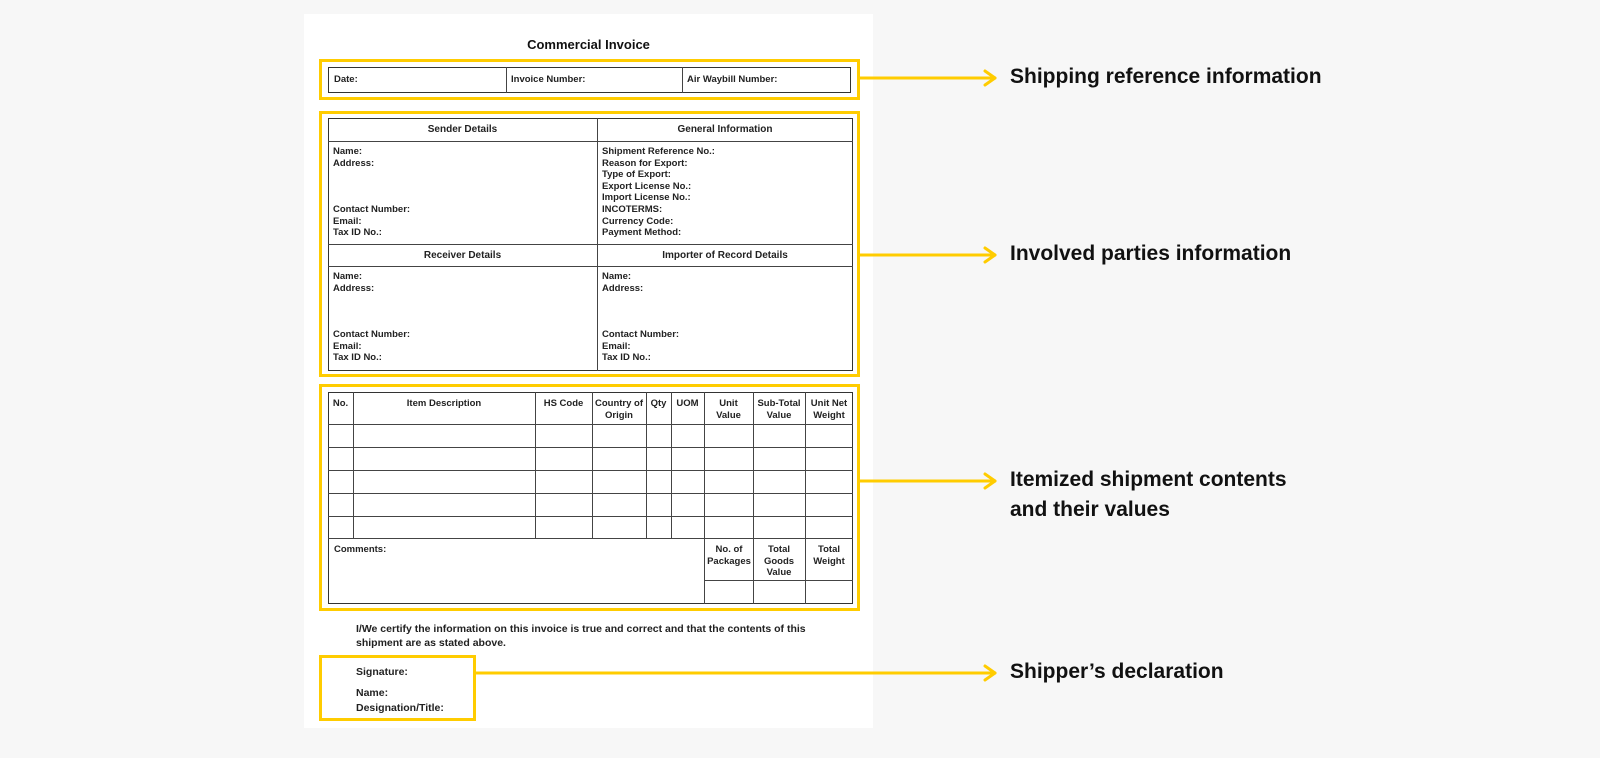  I want to click on receiver-heading: Receiver Details, so click(462, 255).